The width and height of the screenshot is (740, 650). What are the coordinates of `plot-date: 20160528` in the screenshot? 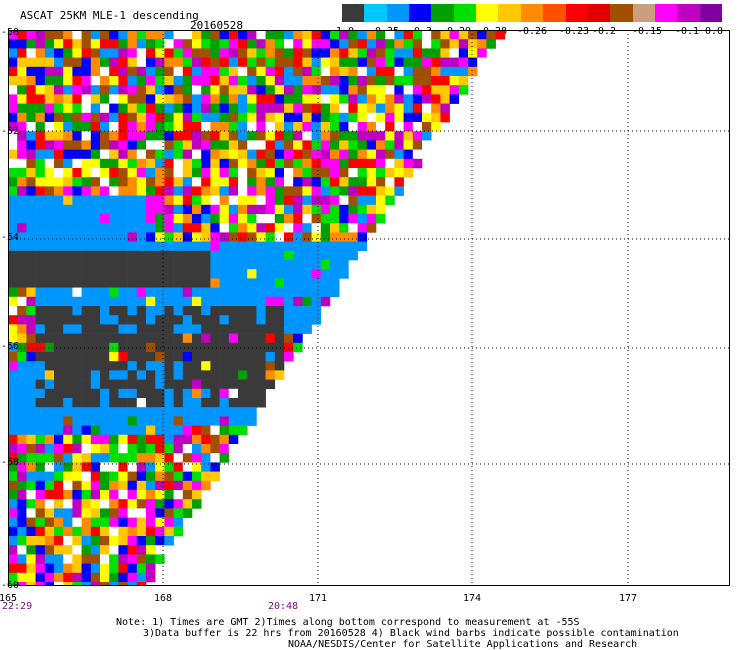 It's located at (216, 25).